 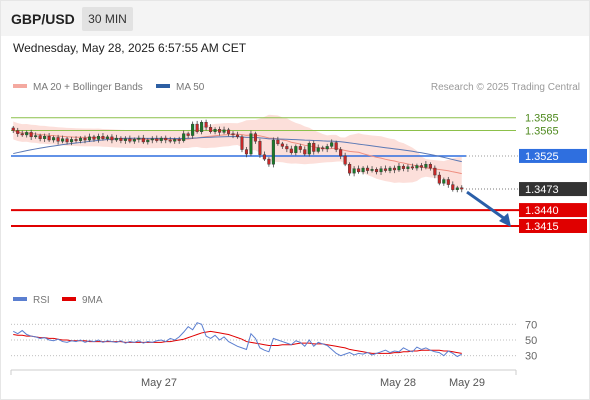 What do you see at coordinates (43, 19) in the screenshot?
I see `currency-pair-title: GBP/USD` at bounding box center [43, 19].